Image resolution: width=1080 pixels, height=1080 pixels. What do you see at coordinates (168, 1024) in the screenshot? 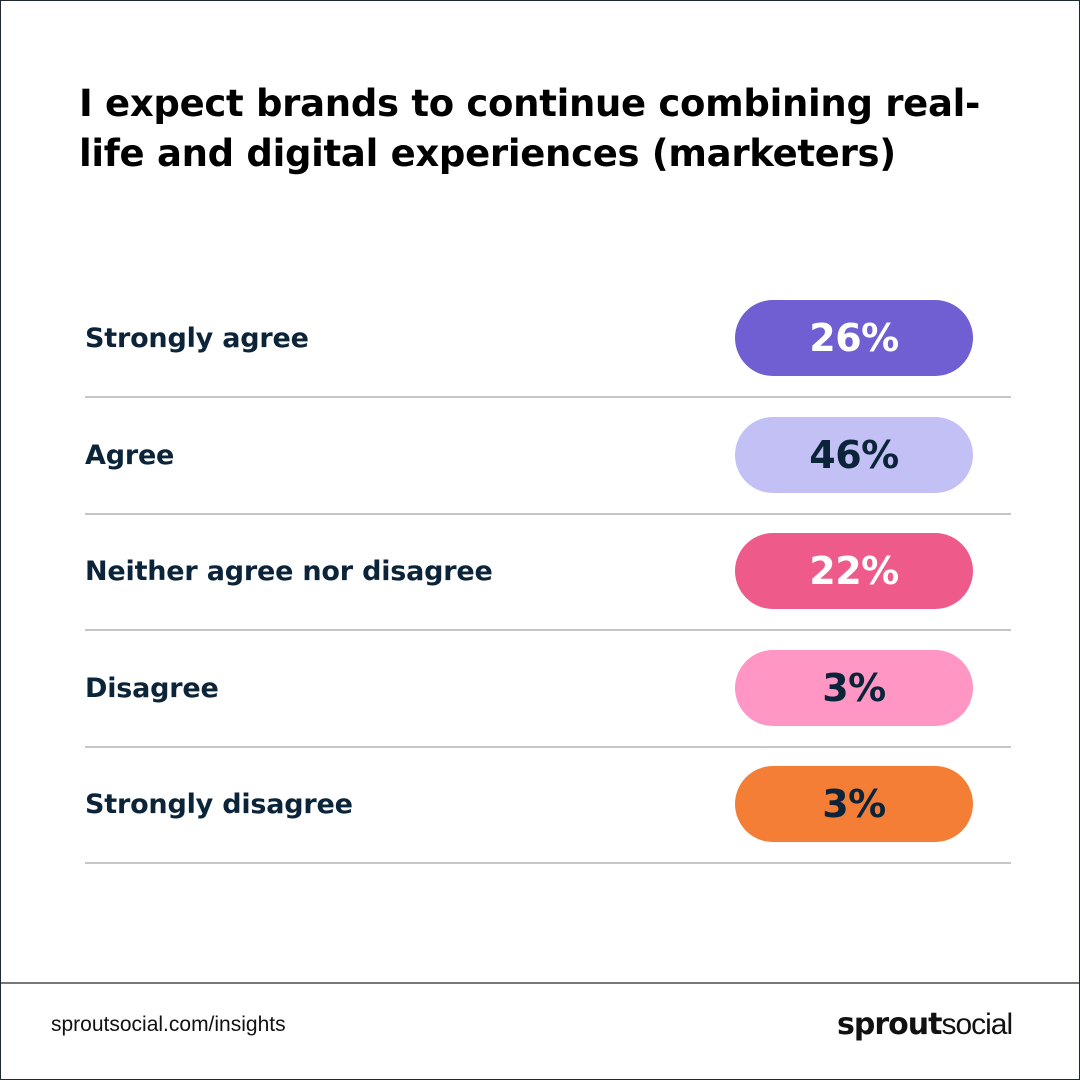
I see `footer-url: sproutsocial.com/insights` at bounding box center [168, 1024].